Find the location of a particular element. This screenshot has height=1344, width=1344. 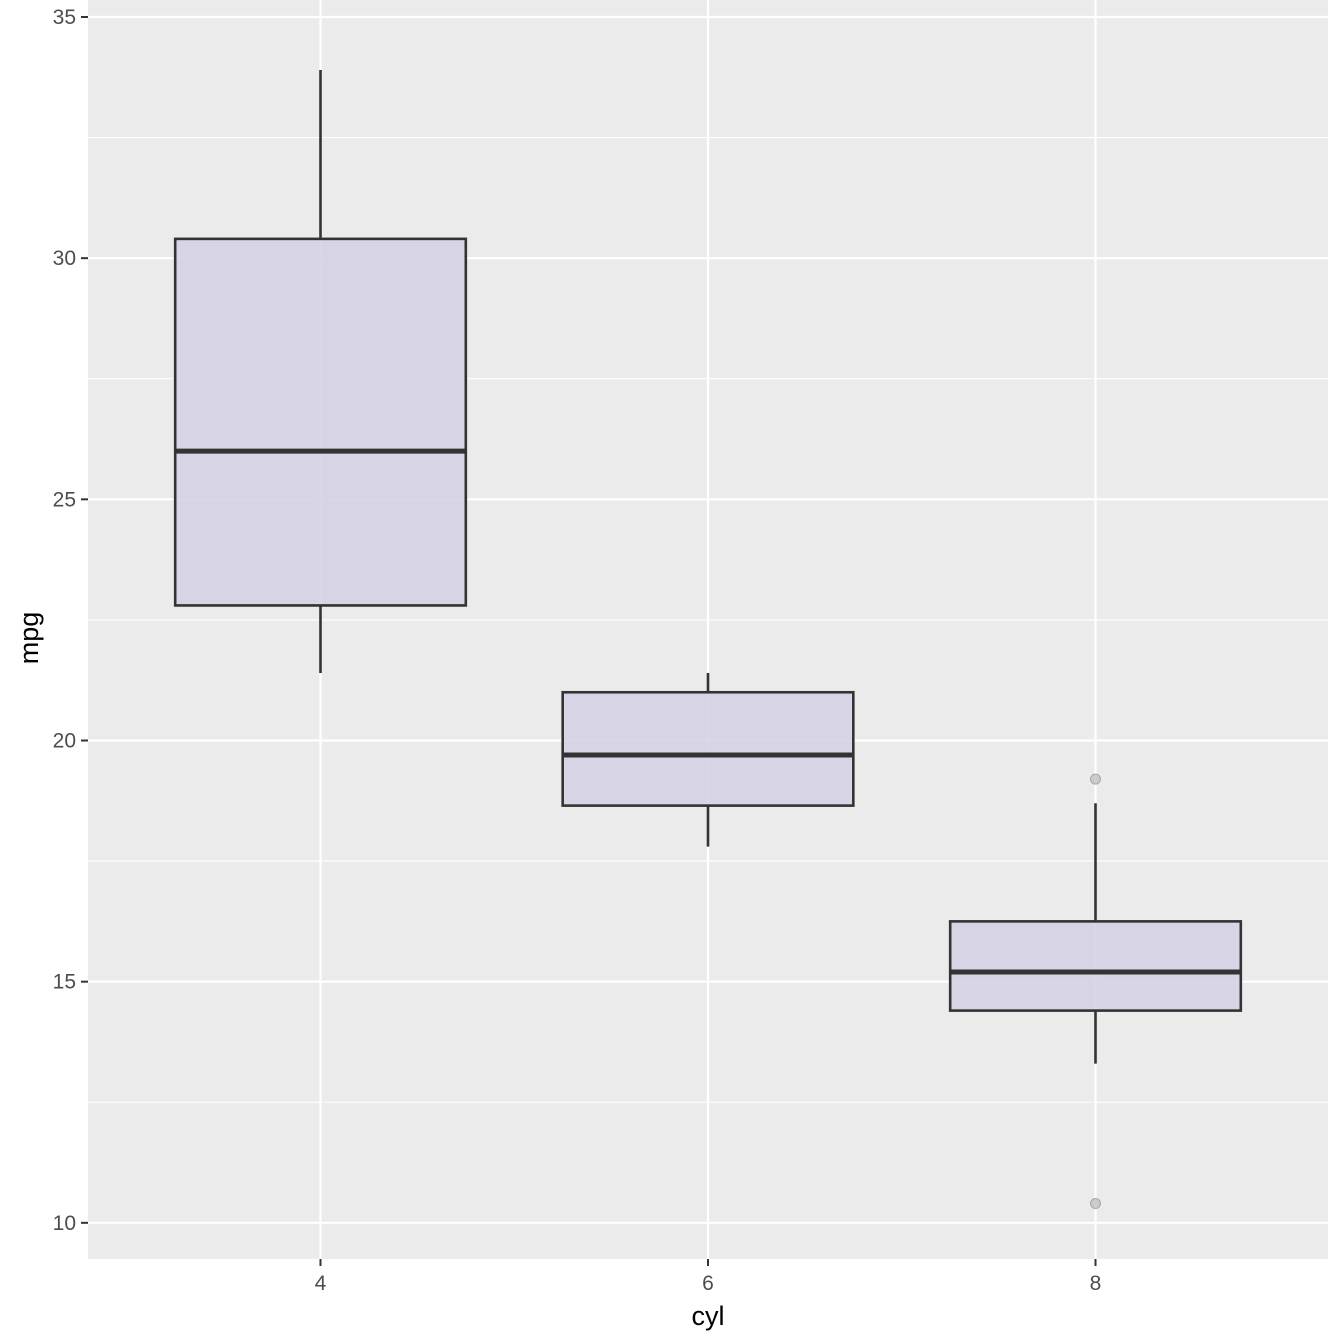

y-tick-label: 10 is located at coordinates (64, 1223).